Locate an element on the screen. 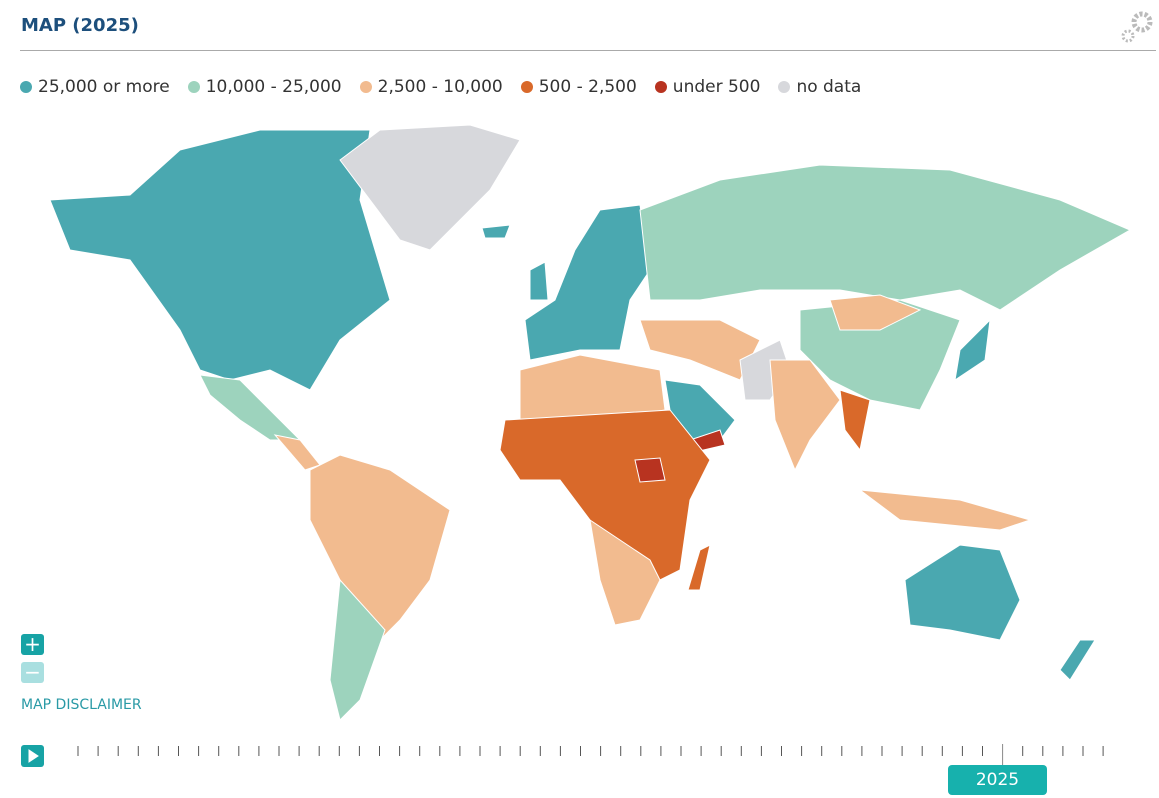 This screenshot has height=798, width=1159. madagascar is located at coordinates (699, 567).